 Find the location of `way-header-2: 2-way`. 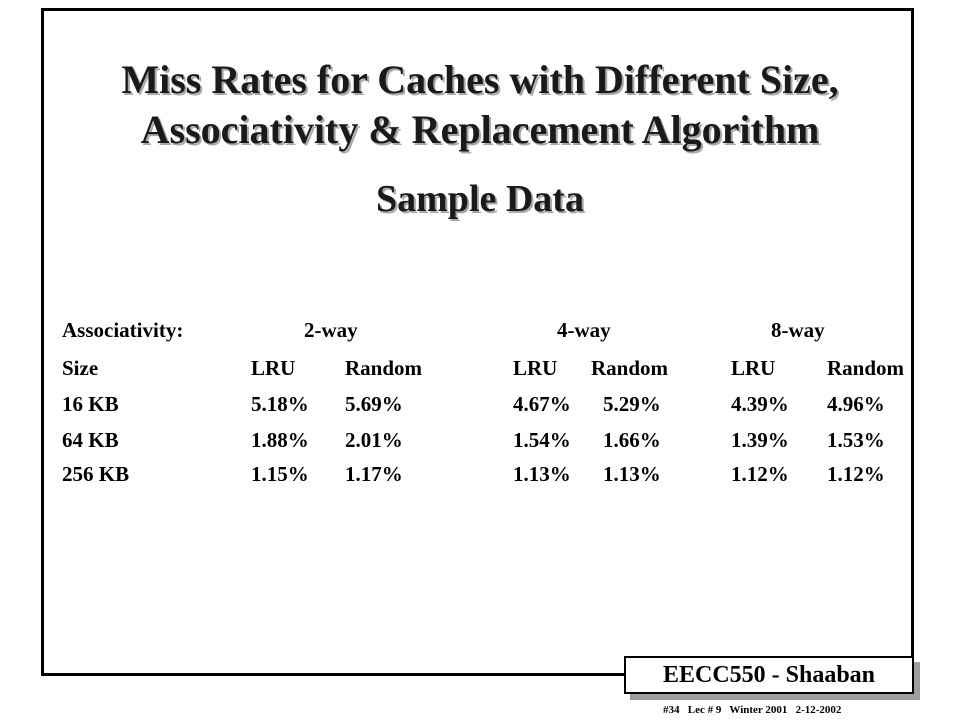

way-header-2: 2-way is located at coordinates (331, 330).